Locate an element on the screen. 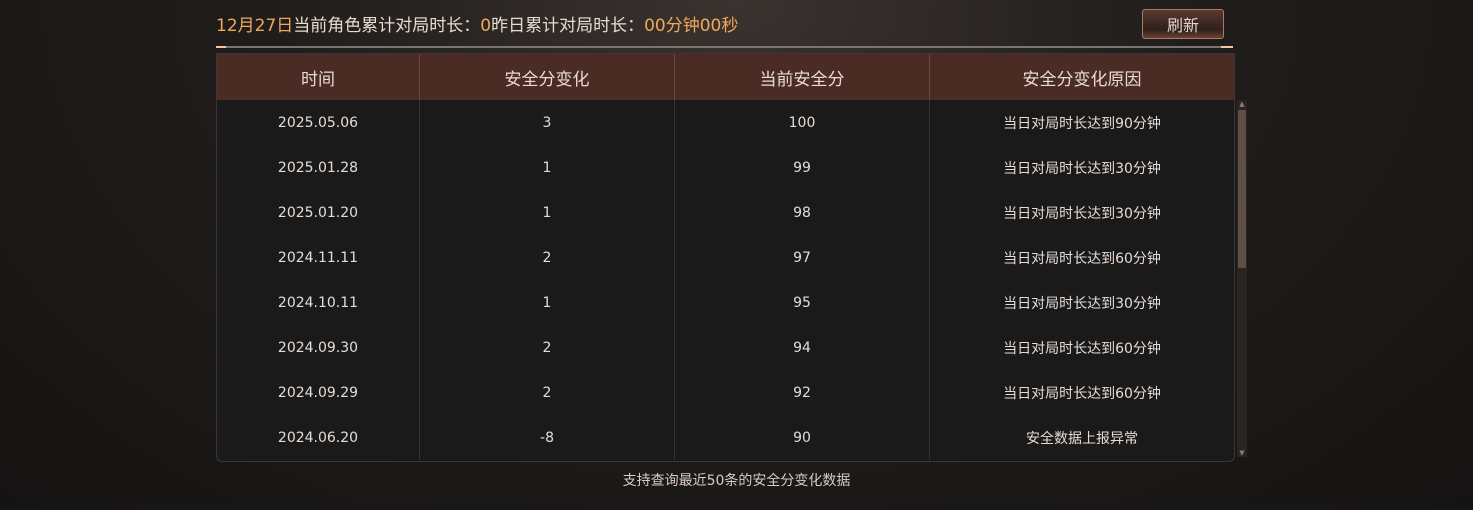 This screenshot has height=510, width=1473. table-row: 2025.05.06 3 100 当日对局时长达到90分钟 is located at coordinates (725, 122).